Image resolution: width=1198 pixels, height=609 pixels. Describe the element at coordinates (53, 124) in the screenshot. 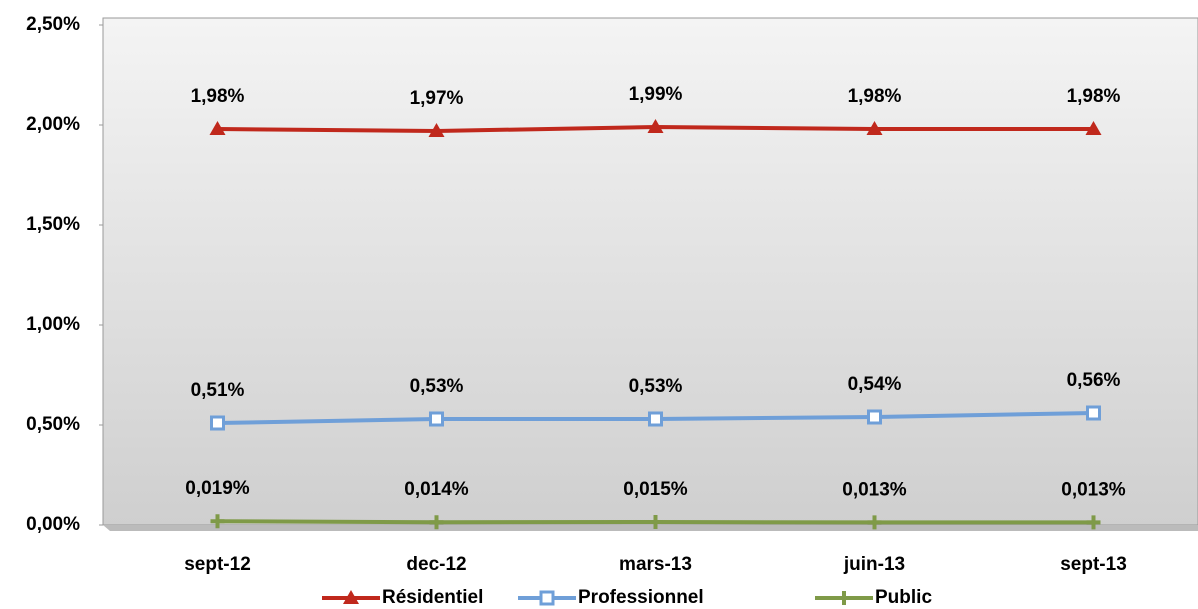

I see `y-tick-label: 2,00%` at that location.